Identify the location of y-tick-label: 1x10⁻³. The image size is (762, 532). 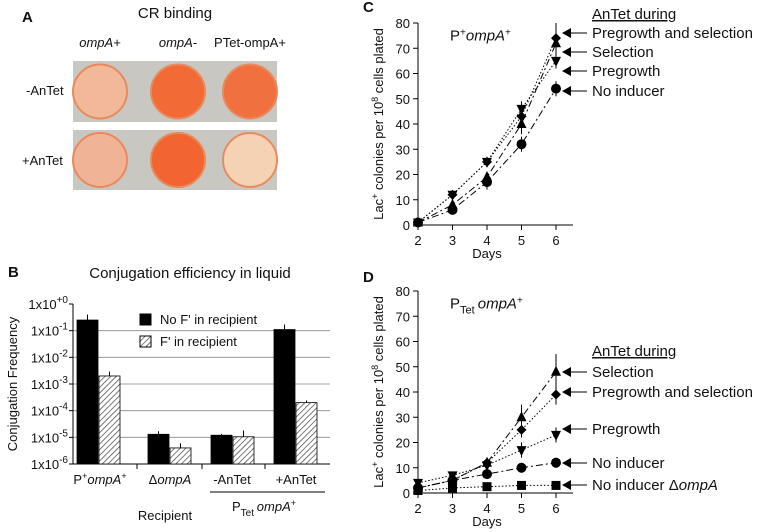
(50, 383).